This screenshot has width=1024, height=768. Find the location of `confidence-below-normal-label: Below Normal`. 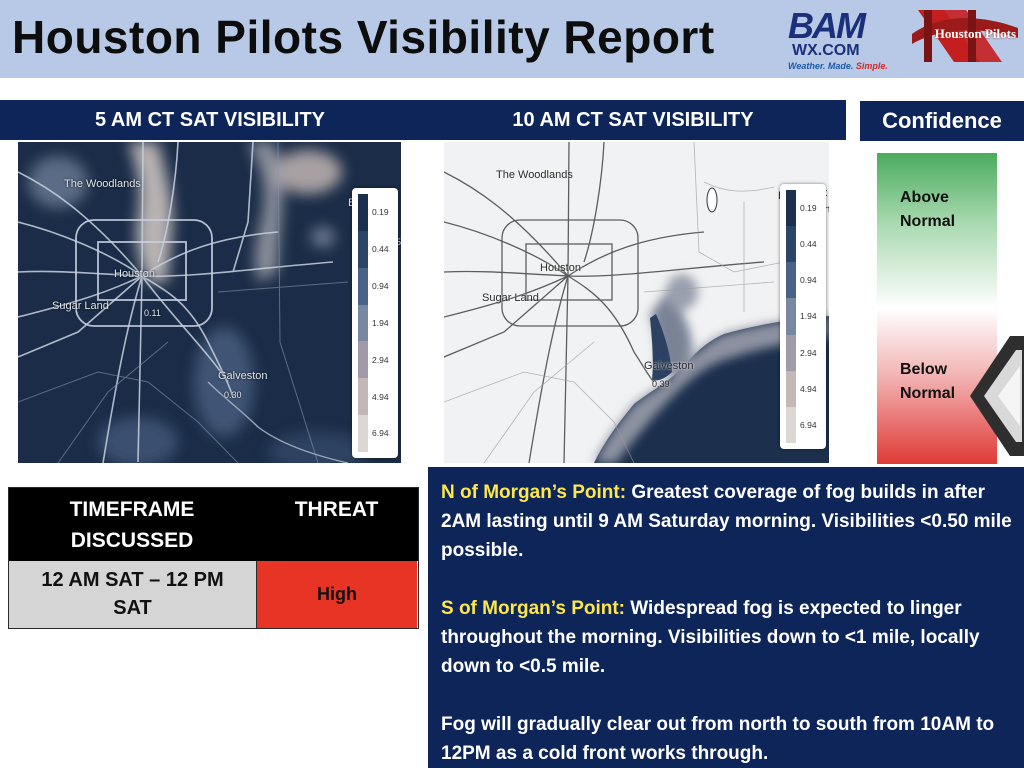

confidence-below-normal-label: Below Normal is located at coordinates (940, 382).